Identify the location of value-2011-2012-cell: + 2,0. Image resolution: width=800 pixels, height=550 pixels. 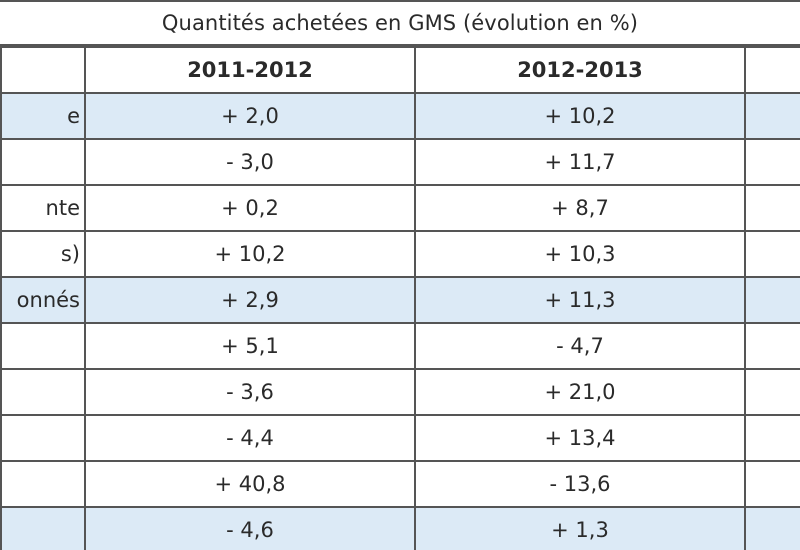
(250, 116).